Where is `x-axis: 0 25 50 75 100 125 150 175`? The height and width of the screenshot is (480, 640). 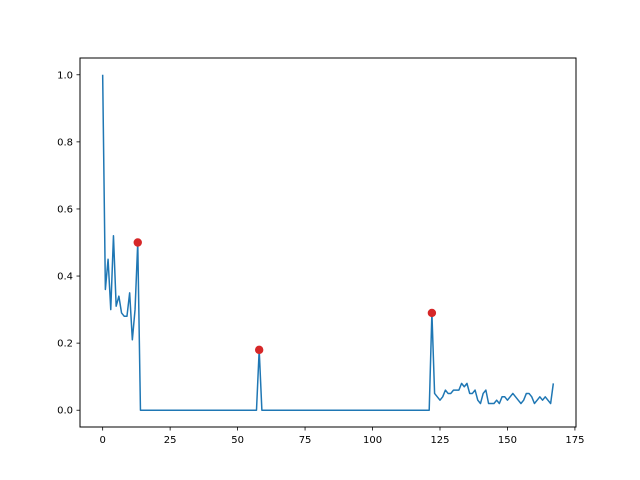
x-axis: 0 25 50 75 100 125 150 175 is located at coordinates (341, 436).